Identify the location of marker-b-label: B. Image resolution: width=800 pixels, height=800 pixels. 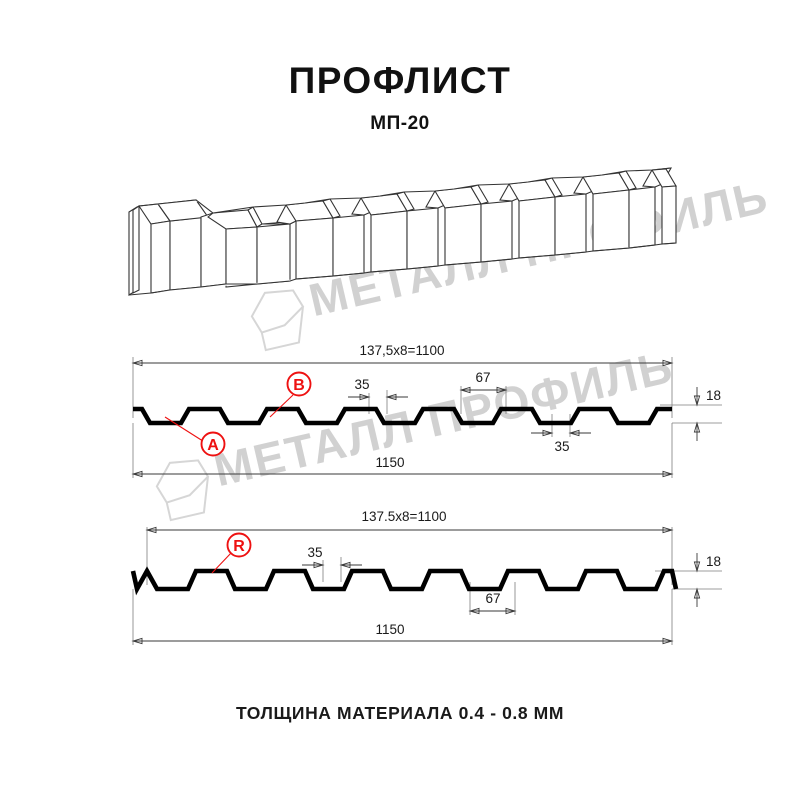
(299, 385).